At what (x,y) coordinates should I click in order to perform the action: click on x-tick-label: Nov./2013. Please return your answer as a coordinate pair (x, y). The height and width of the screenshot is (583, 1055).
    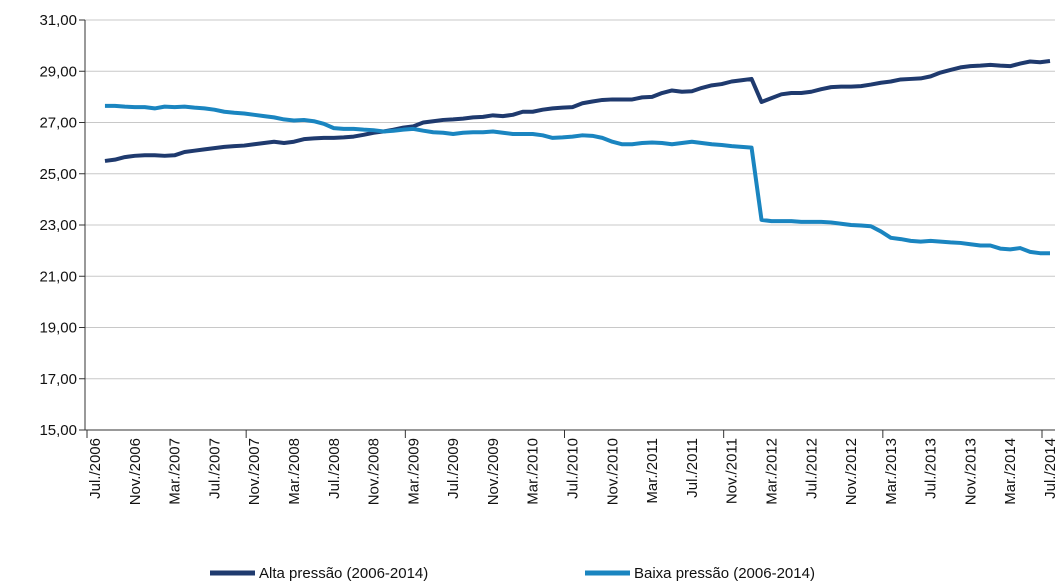
    Looking at the image, I should click on (970, 471).